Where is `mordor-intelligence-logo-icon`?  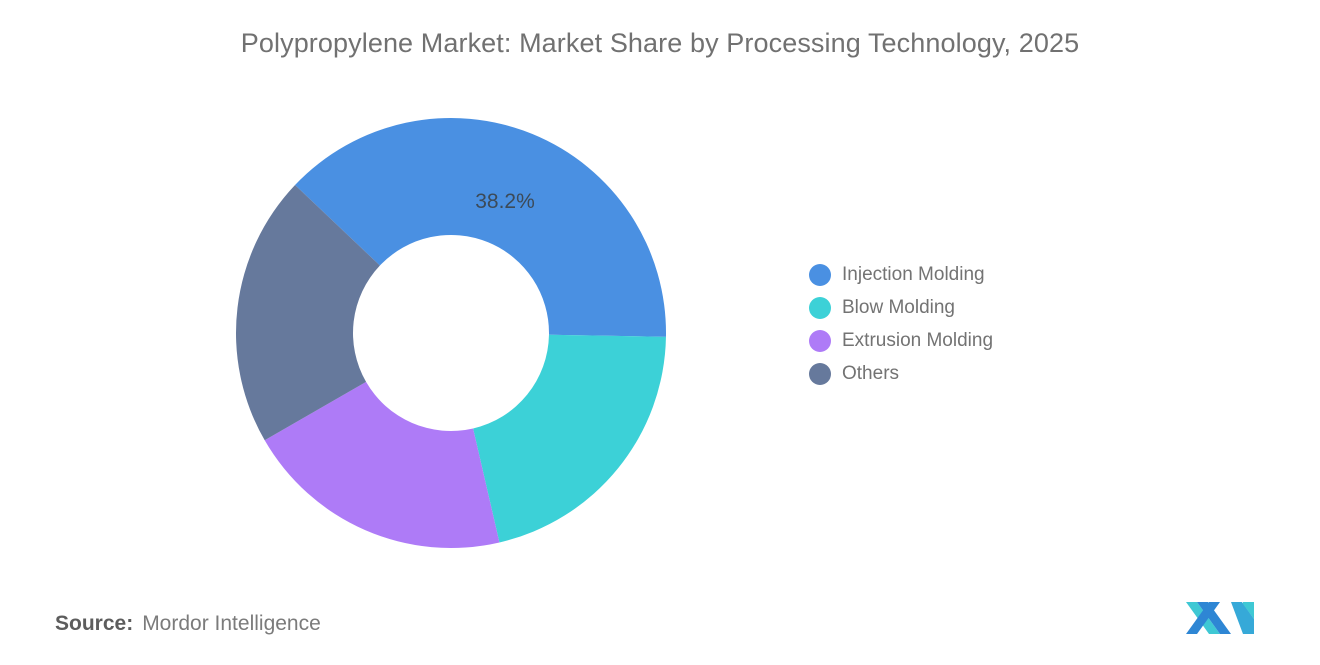
mordor-intelligence-logo-icon is located at coordinates (1220, 618).